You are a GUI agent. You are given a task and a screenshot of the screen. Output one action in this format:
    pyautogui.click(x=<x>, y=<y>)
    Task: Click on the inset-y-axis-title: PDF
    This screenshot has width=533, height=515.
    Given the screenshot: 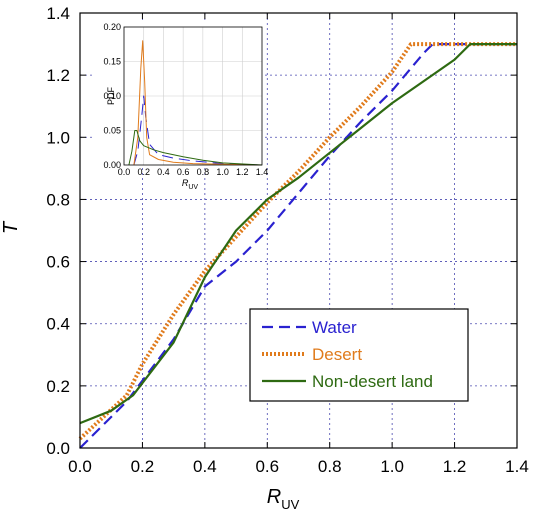 What is the action you would take?
    pyautogui.click(x=111, y=95)
    